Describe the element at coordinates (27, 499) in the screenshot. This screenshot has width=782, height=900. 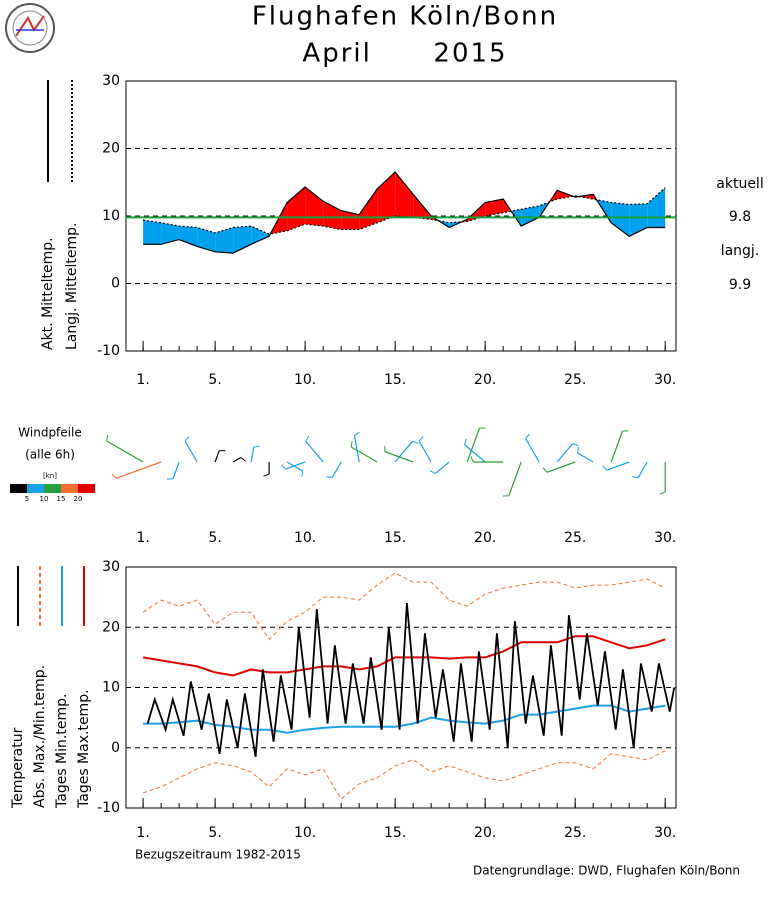
I see `scale-tick-label: 5` at that location.